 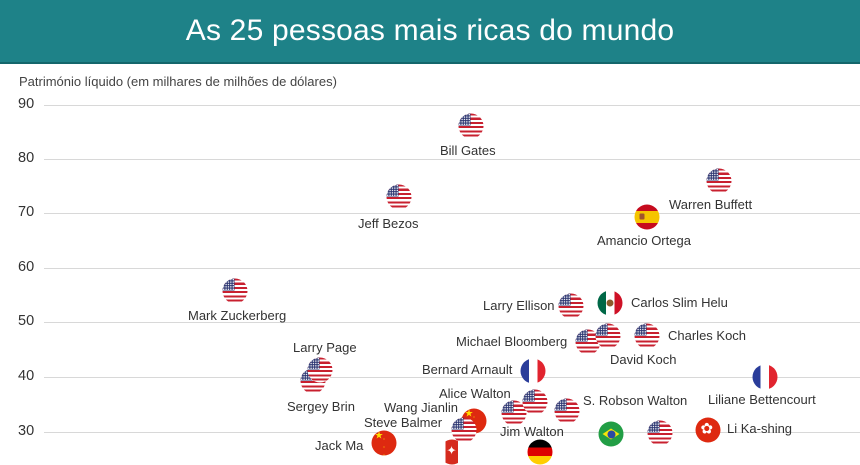 I want to click on mexico-flag-icon, so click(x=610, y=303).